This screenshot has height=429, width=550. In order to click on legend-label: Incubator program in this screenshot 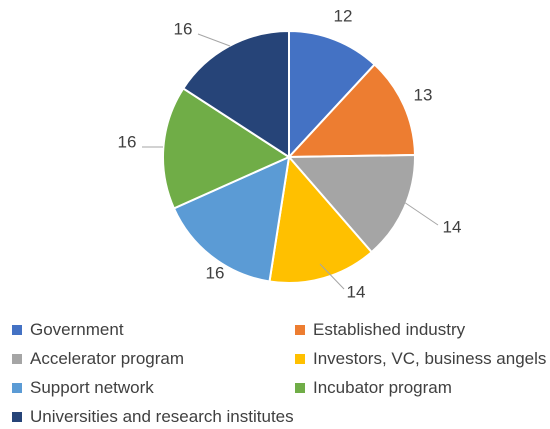, I will do `click(382, 387)`.